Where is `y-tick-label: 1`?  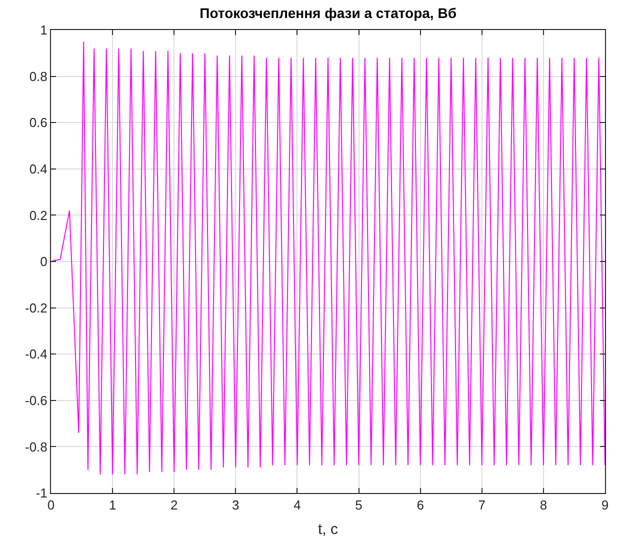
y-tick-label: 1 is located at coordinates (44, 30).